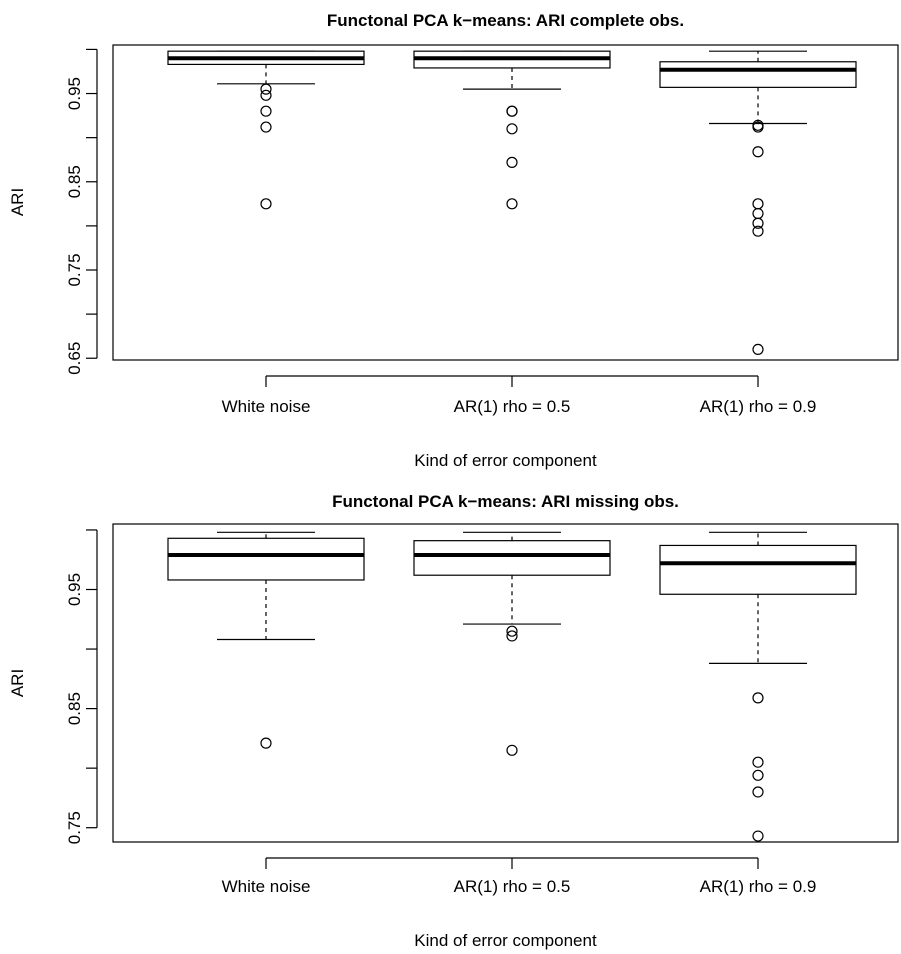 This screenshot has height=954, width=901. I want to click on chart-title: Functonal PCA k−means: ARI missing obs., so click(505, 501).